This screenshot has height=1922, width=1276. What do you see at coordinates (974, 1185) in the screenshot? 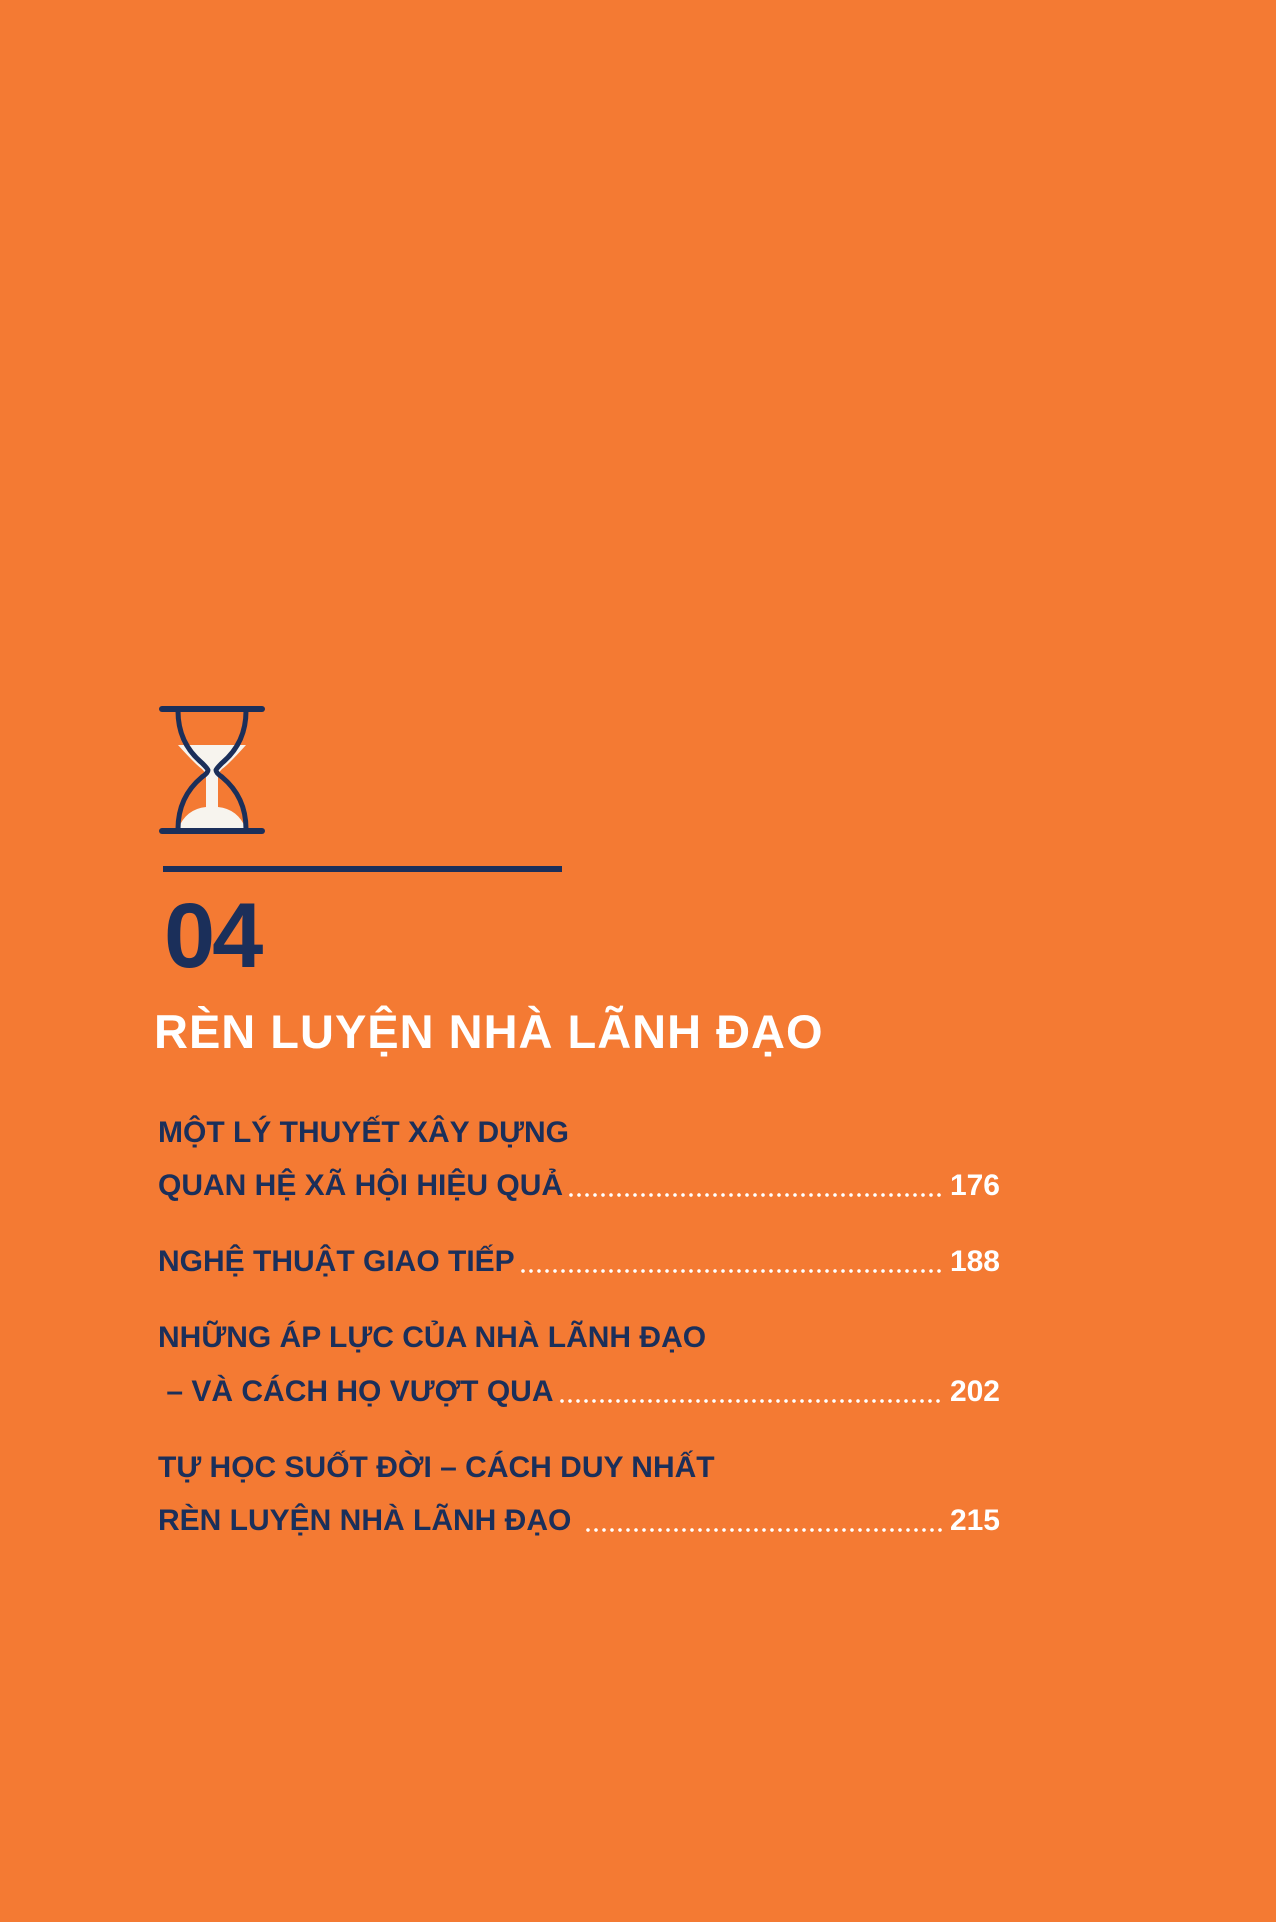
I see `toc-page-number: 176` at bounding box center [974, 1185].